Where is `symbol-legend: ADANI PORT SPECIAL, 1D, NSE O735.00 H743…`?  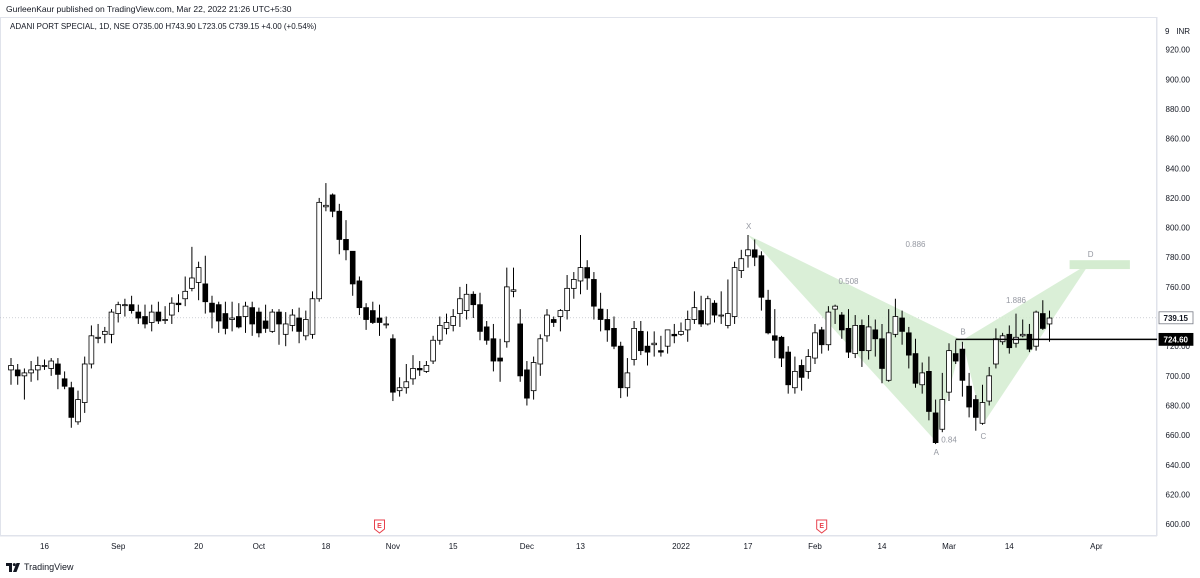 symbol-legend: ADANI PORT SPECIAL, 1D, NSE O735.00 H743… is located at coordinates (163, 26).